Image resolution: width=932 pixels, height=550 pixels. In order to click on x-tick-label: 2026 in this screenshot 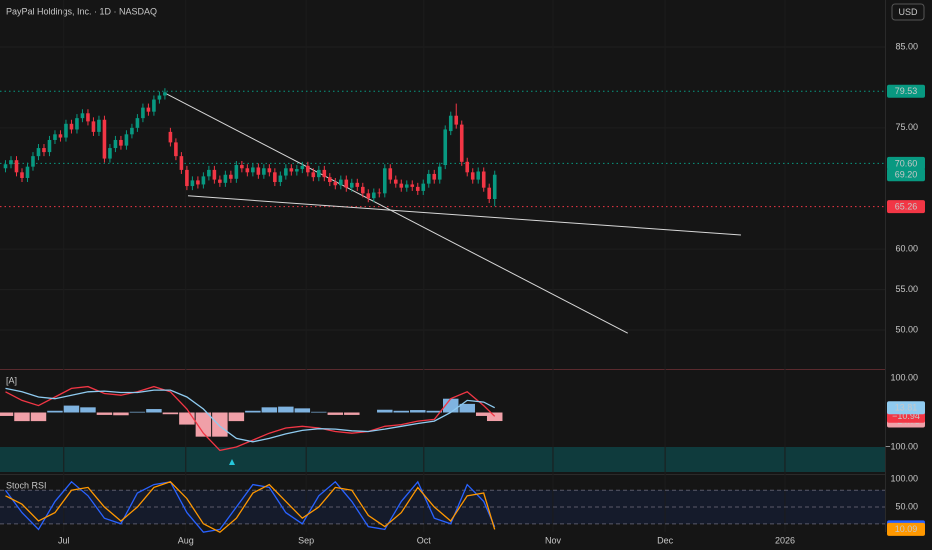, I will do `click(785, 540)`.